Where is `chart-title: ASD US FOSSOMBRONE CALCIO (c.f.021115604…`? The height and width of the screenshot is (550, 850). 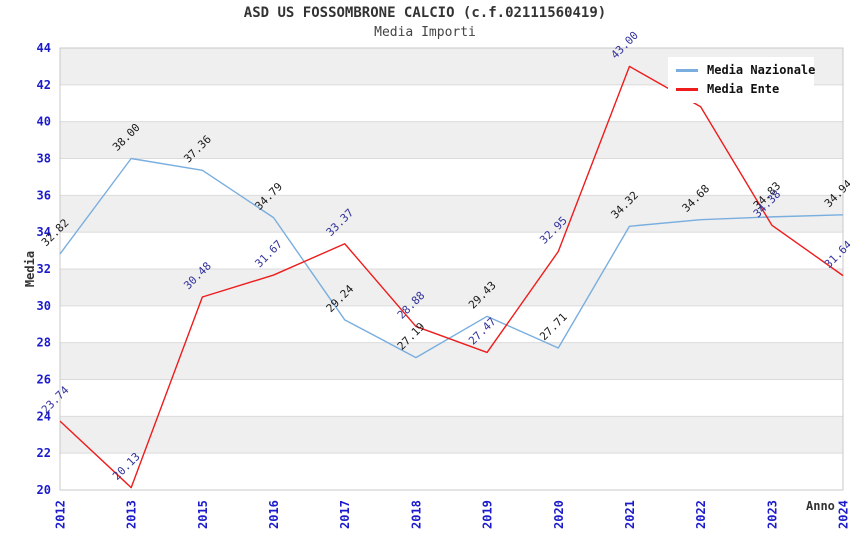
chart-title: ASD US FOSSOMBRONE CALCIO (c.f.021115604… is located at coordinates (425, 13).